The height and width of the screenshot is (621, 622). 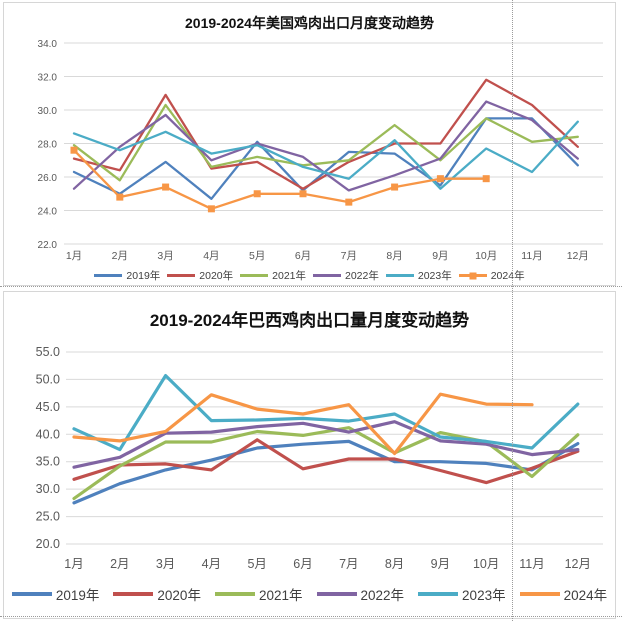 I want to click on us-chart-legend: 2019年 2020年 2021年 2022年 2023年 2024年, so click(x=309, y=275).